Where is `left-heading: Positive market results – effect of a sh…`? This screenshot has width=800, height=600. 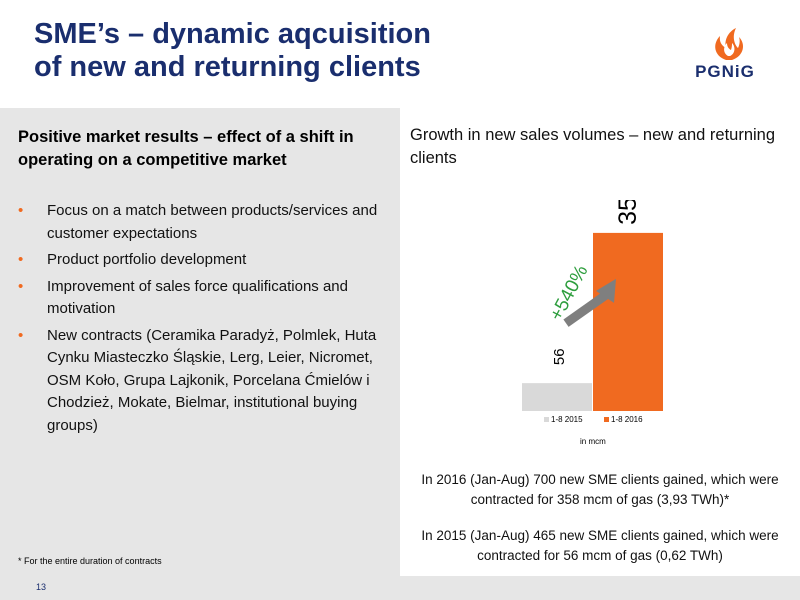
left-heading: Positive market results – effect of a sh… is located at coordinates (186, 148).